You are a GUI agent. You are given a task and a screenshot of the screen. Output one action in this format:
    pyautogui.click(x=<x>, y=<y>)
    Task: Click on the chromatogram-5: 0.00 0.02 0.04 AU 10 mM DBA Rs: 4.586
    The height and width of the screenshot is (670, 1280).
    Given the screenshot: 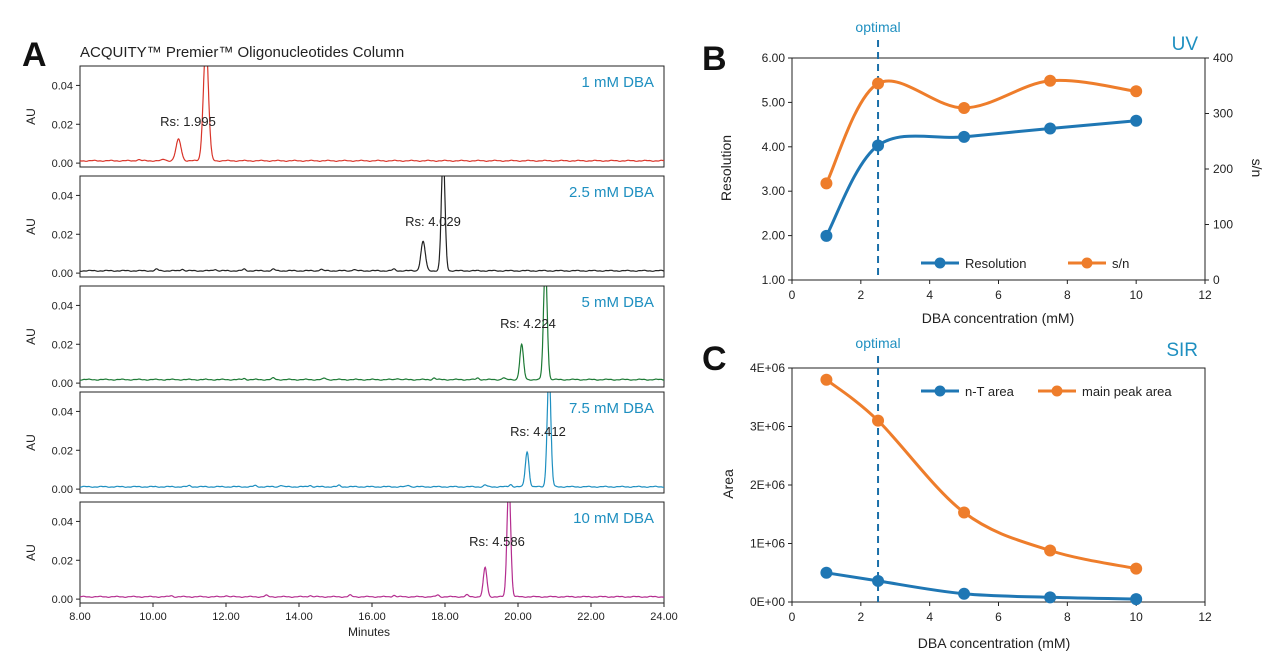 What is the action you would take?
    pyautogui.click(x=344, y=553)
    